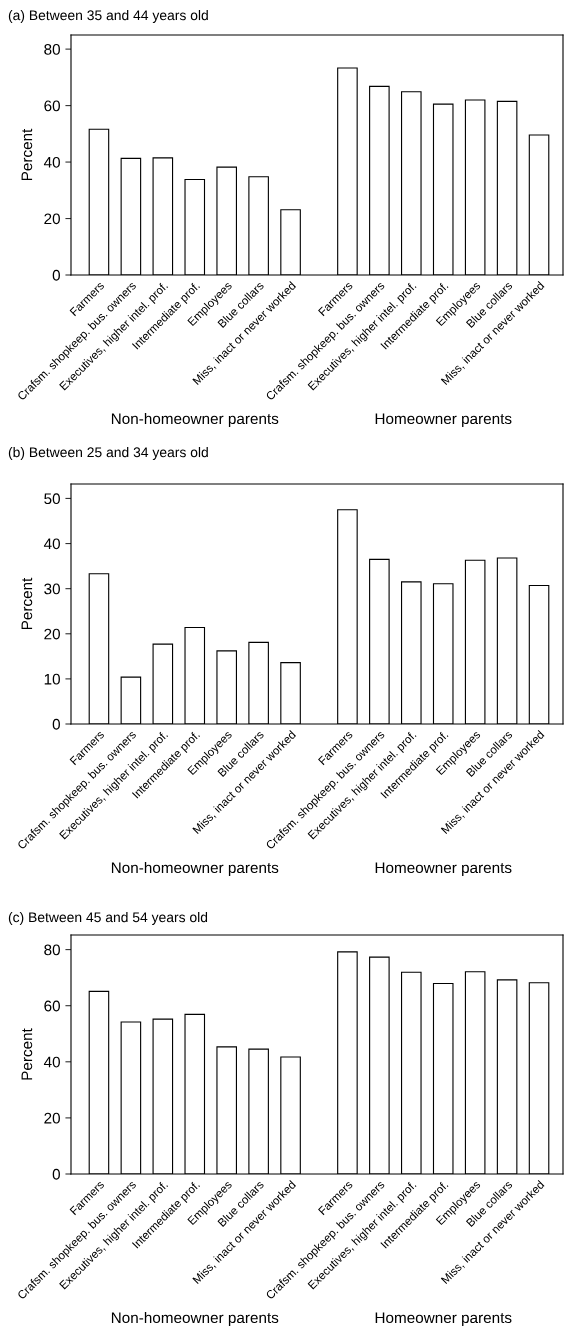 The height and width of the screenshot is (1329, 565). What do you see at coordinates (108, 16) in the screenshot?
I see `chart-title: (a) Between 35 and 44 years old` at bounding box center [108, 16].